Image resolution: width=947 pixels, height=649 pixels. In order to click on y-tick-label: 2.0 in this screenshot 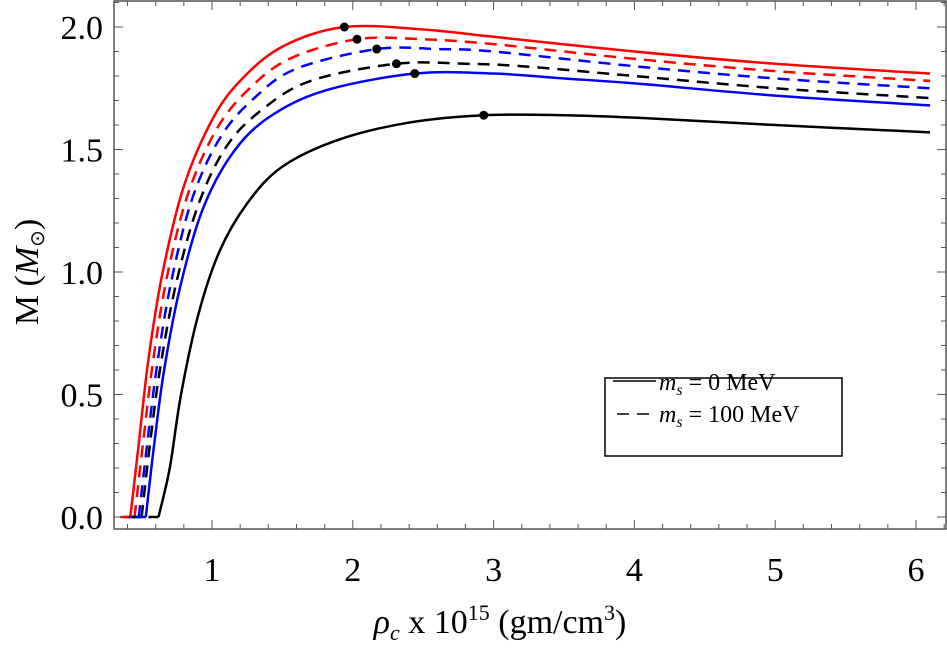, I will do `click(82, 28)`.